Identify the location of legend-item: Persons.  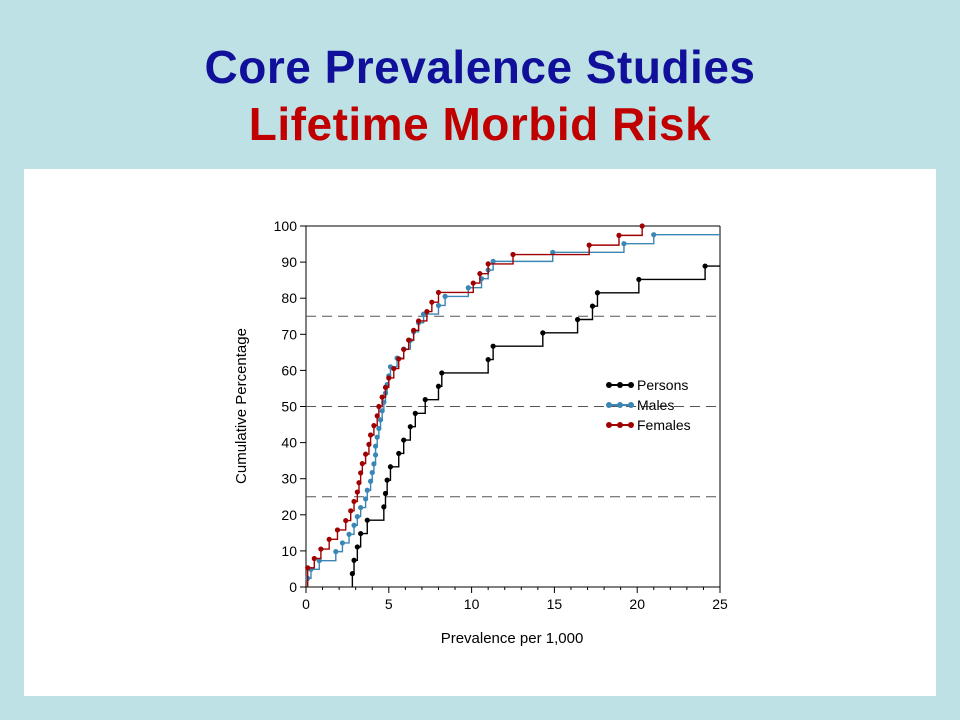
(647, 385).